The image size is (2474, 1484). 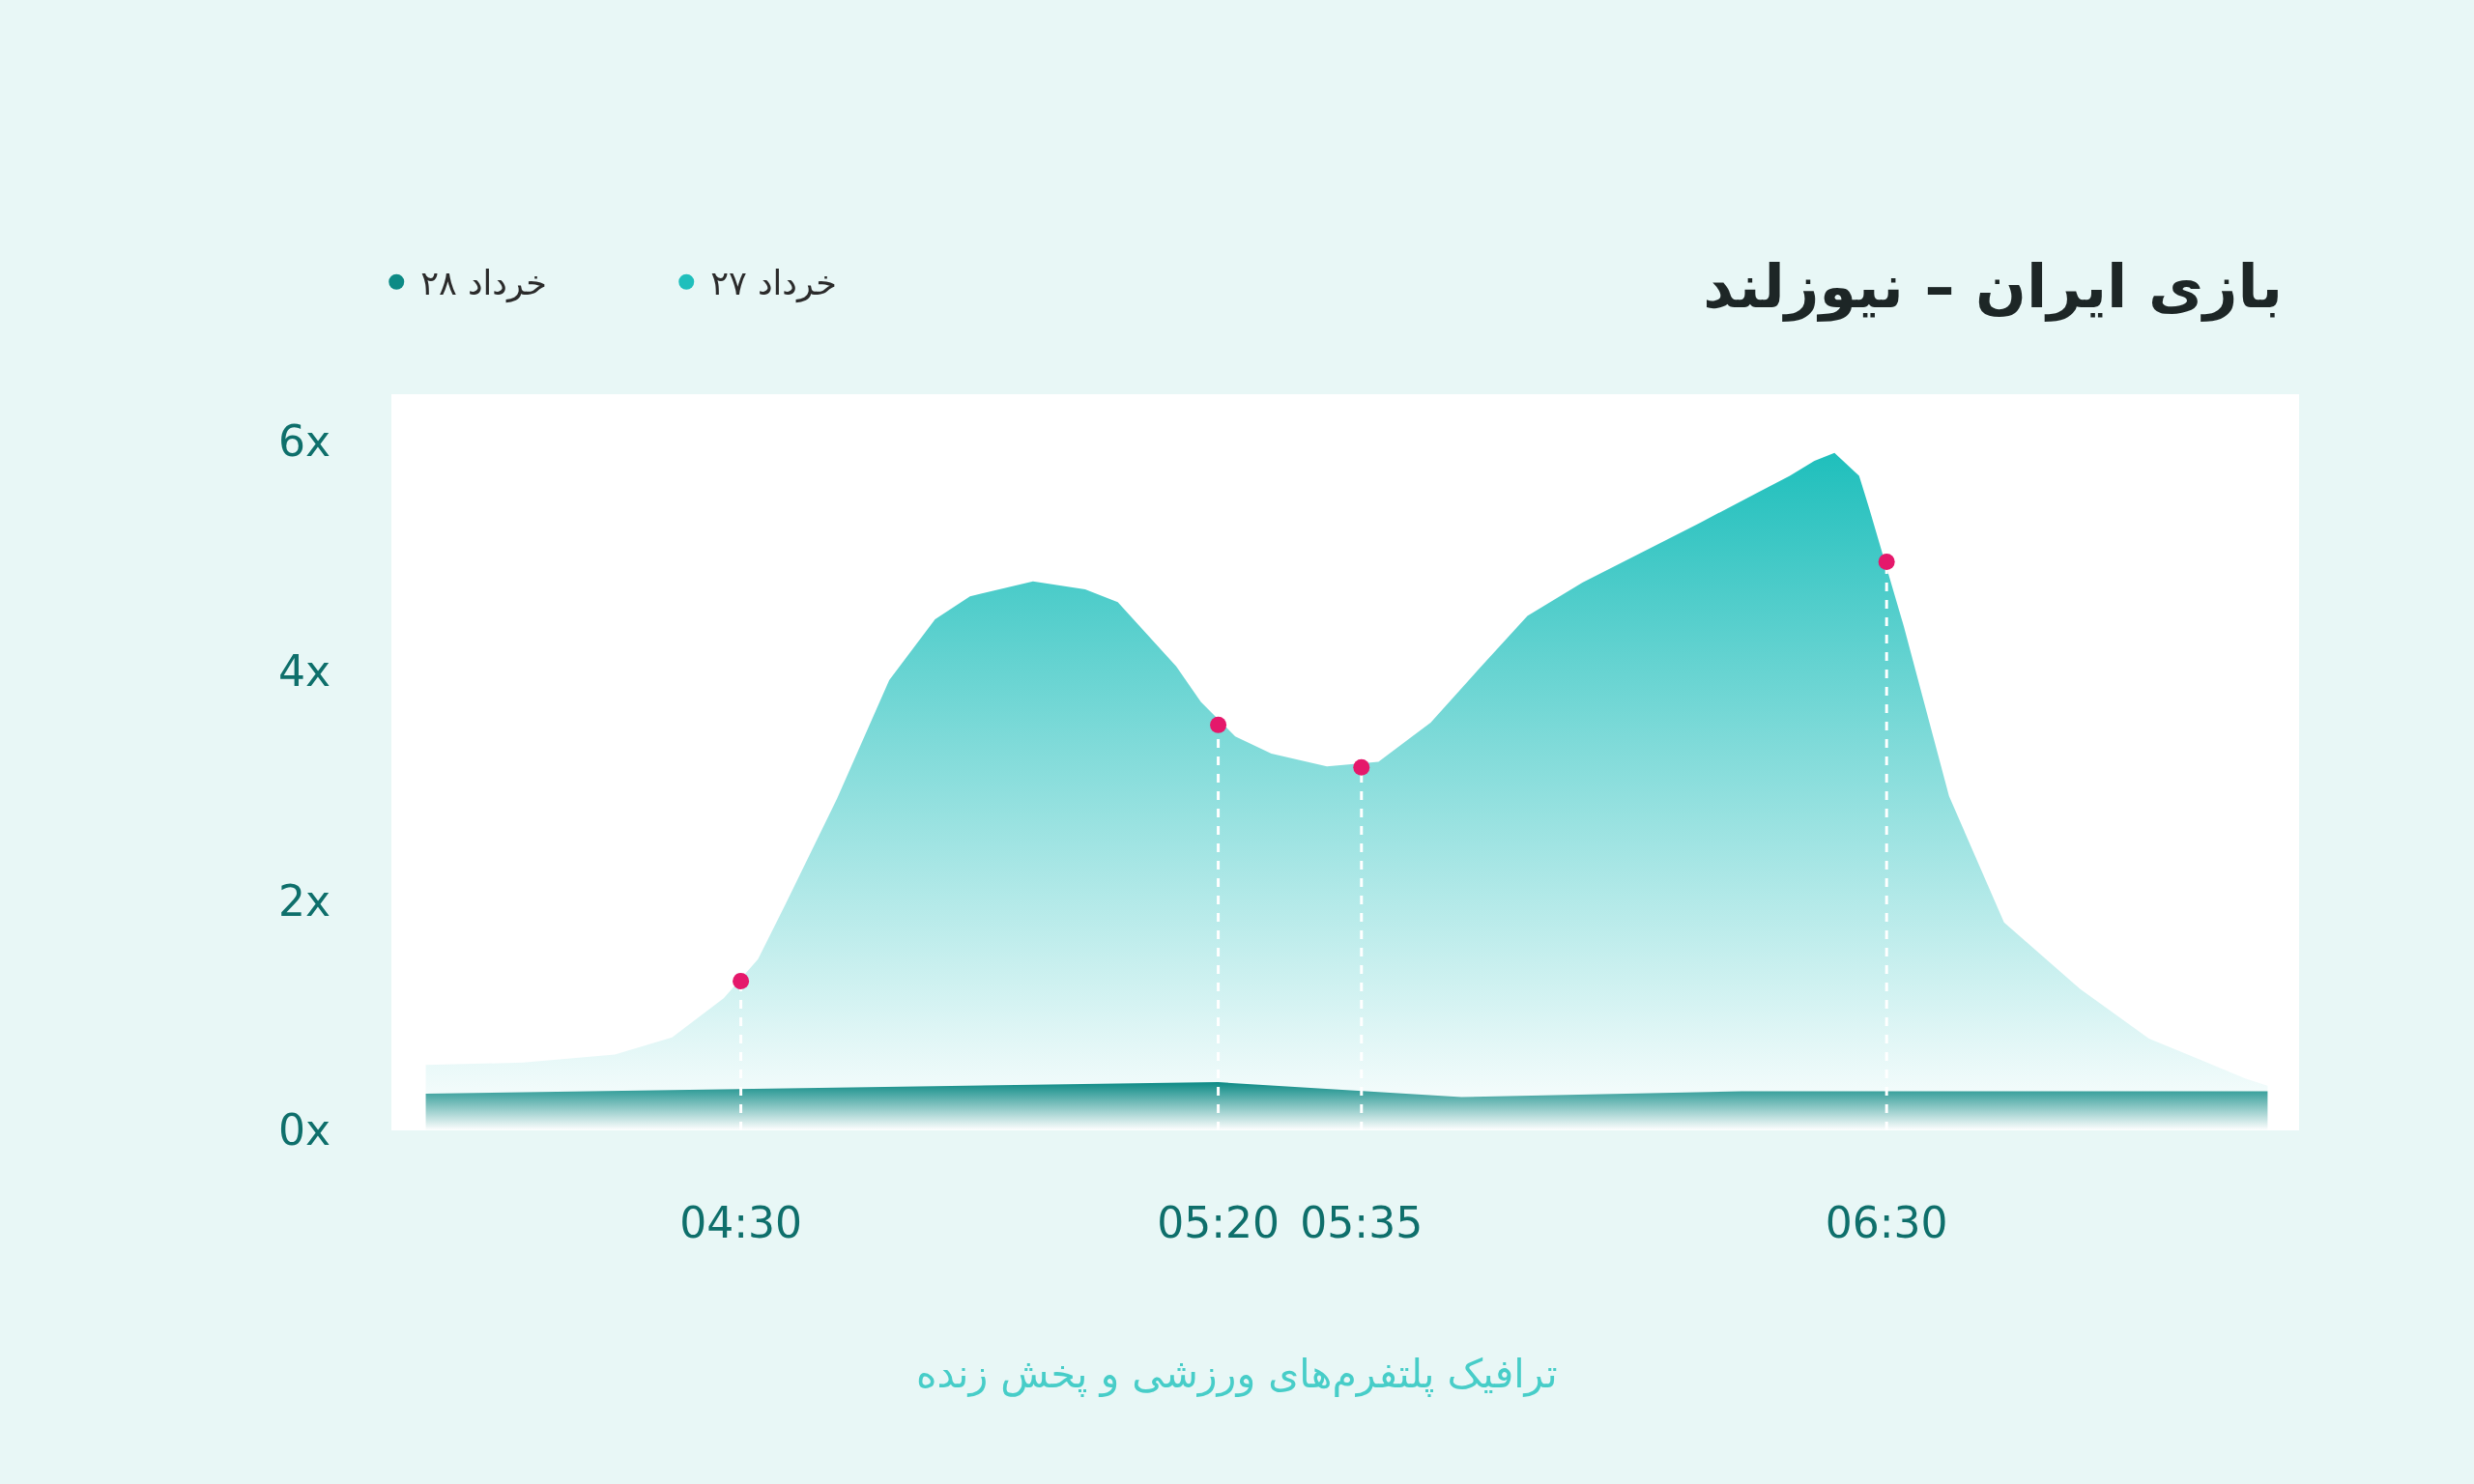 I want to click on y-tick-label: 4x, so click(x=304, y=670).